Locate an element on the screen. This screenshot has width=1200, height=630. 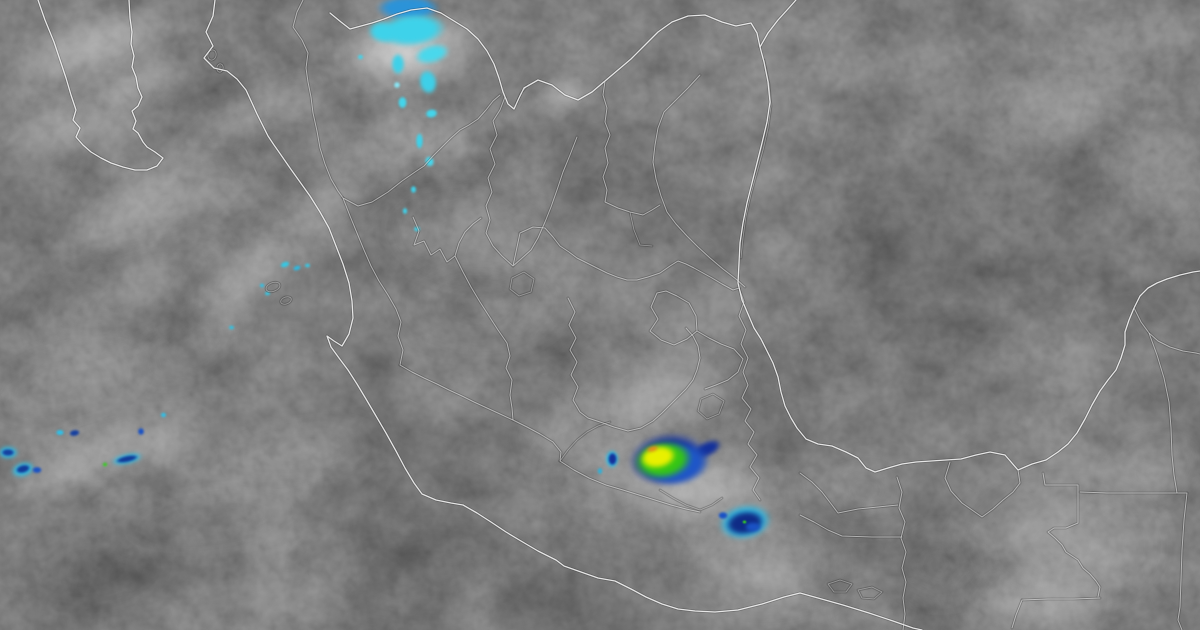
tlaxcala-shadow is located at coordinates (711, 406).